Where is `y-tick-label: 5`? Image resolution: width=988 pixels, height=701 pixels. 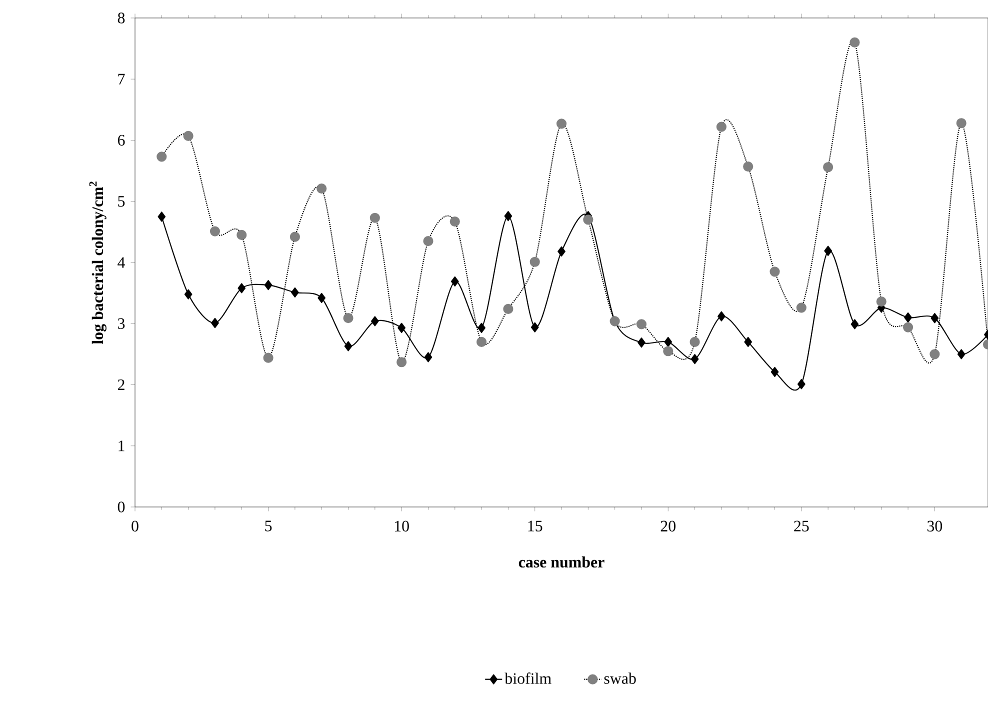
y-tick-label: 5 is located at coordinates (121, 201).